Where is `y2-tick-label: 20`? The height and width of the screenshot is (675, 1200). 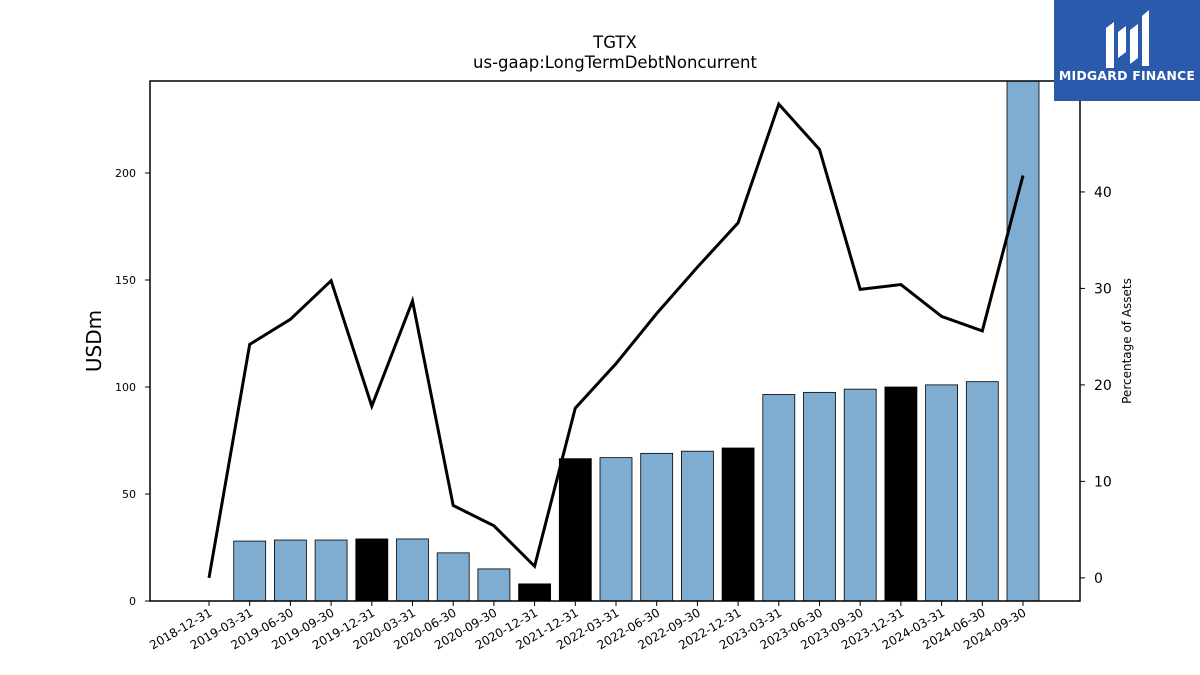 y2-tick-label: 20 is located at coordinates (1103, 386).